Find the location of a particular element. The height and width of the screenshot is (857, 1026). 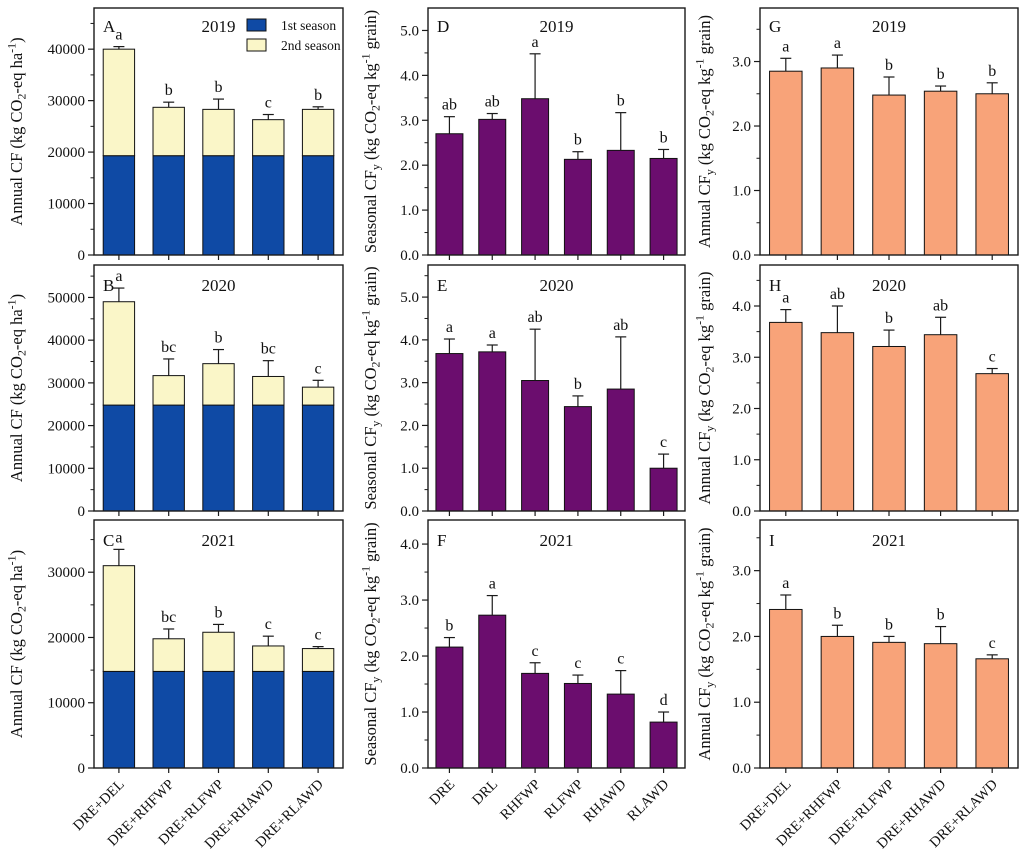

bar-G-DRE+DEL is located at coordinates (786, 163).